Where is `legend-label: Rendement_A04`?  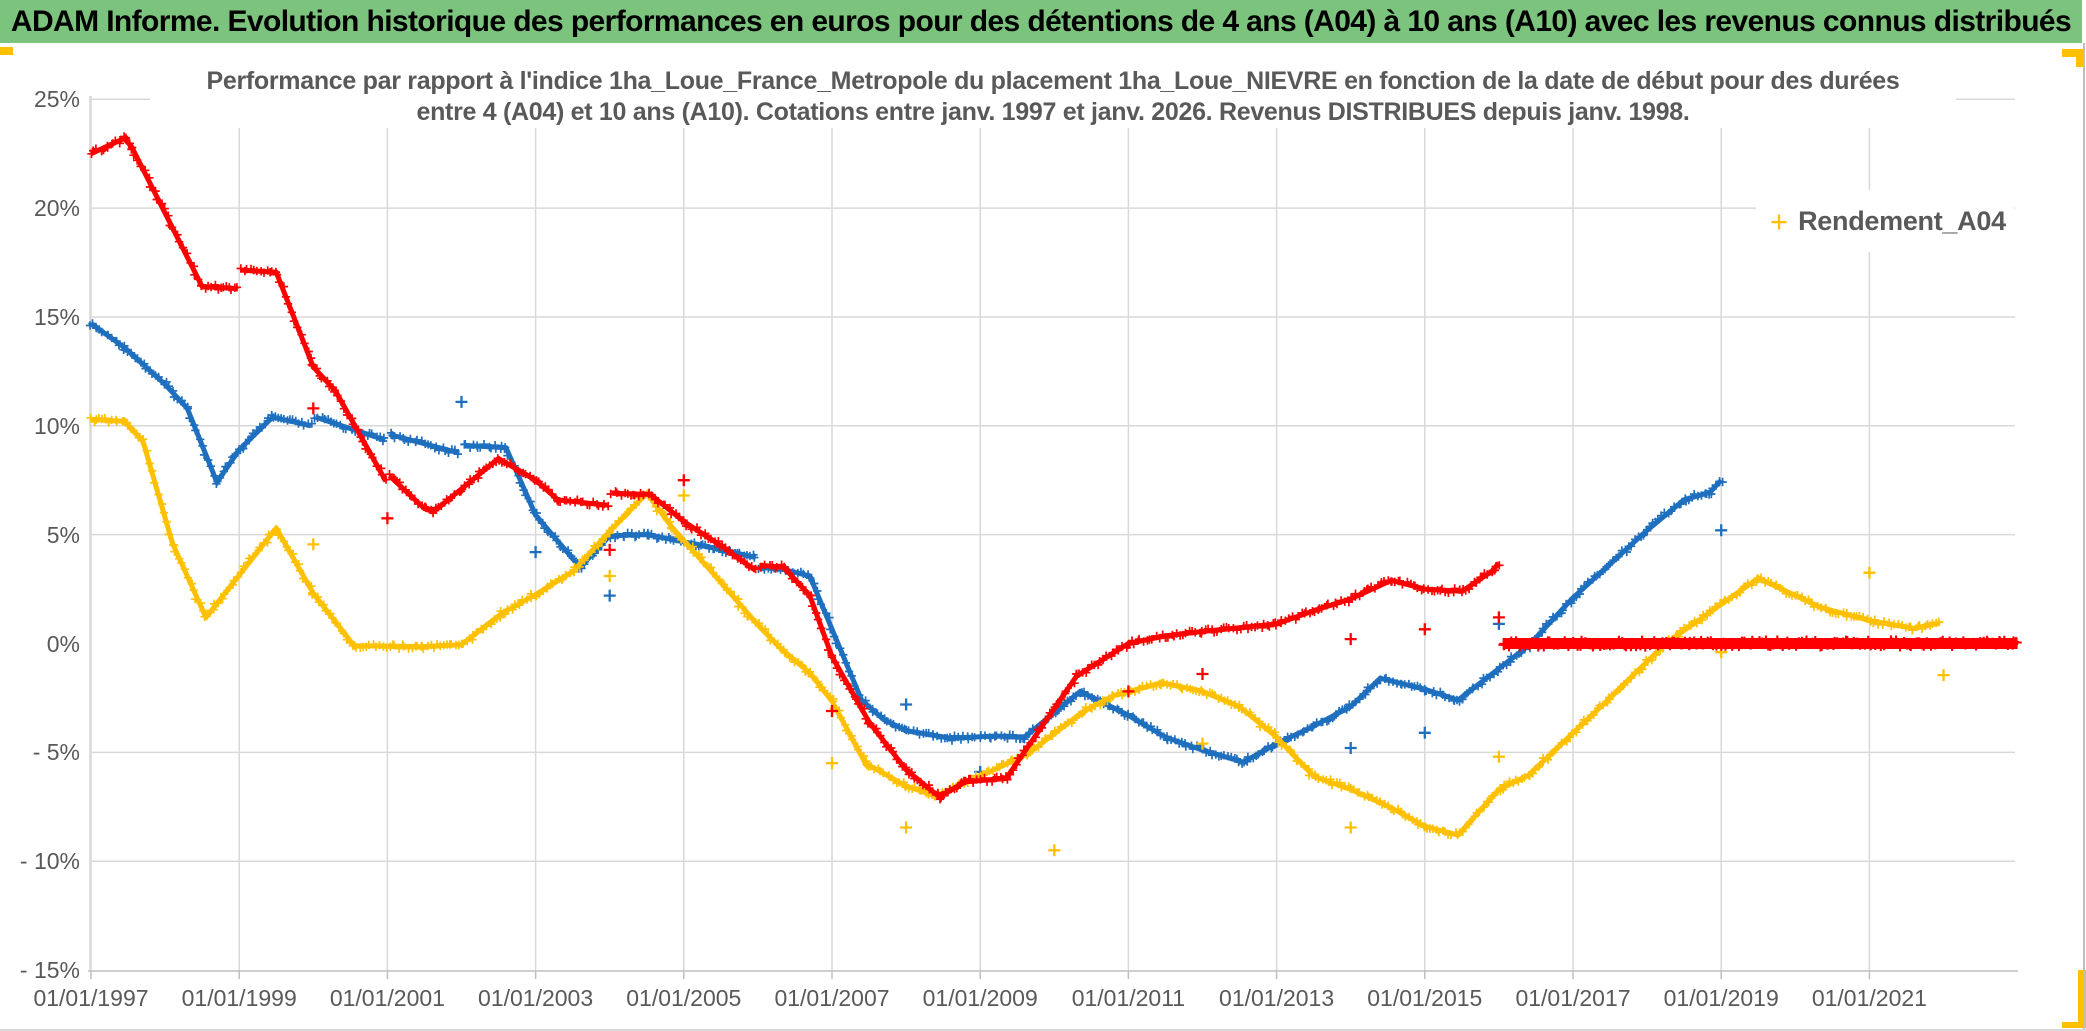 legend-label: Rendement_A04 is located at coordinates (1902, 220).